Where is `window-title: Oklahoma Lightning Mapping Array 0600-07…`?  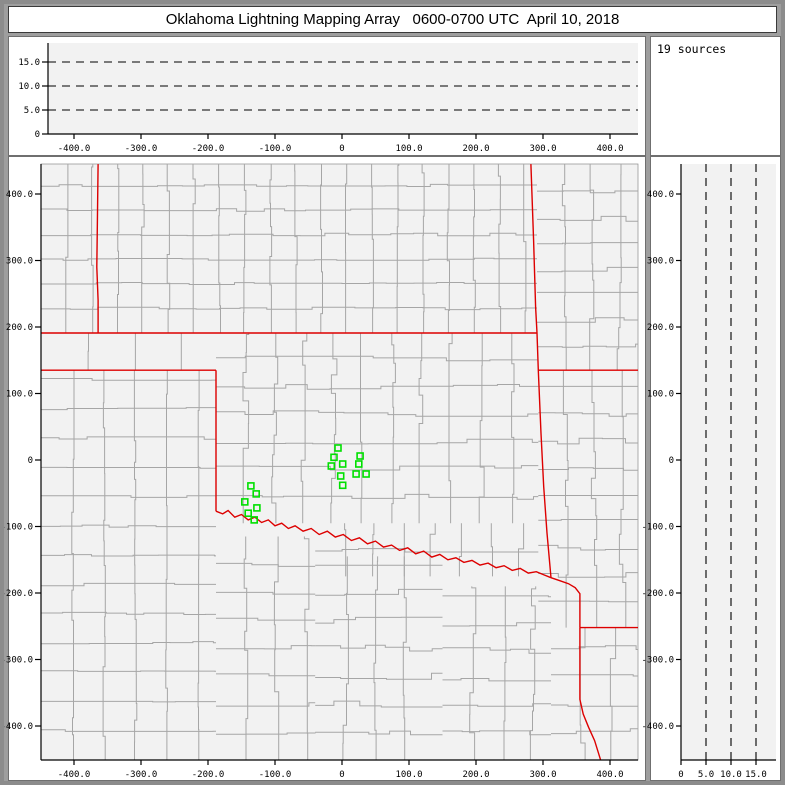
window-title: Oklahoma Lightning Mapping Array 0600-07… is located at coordinates (392, 19).